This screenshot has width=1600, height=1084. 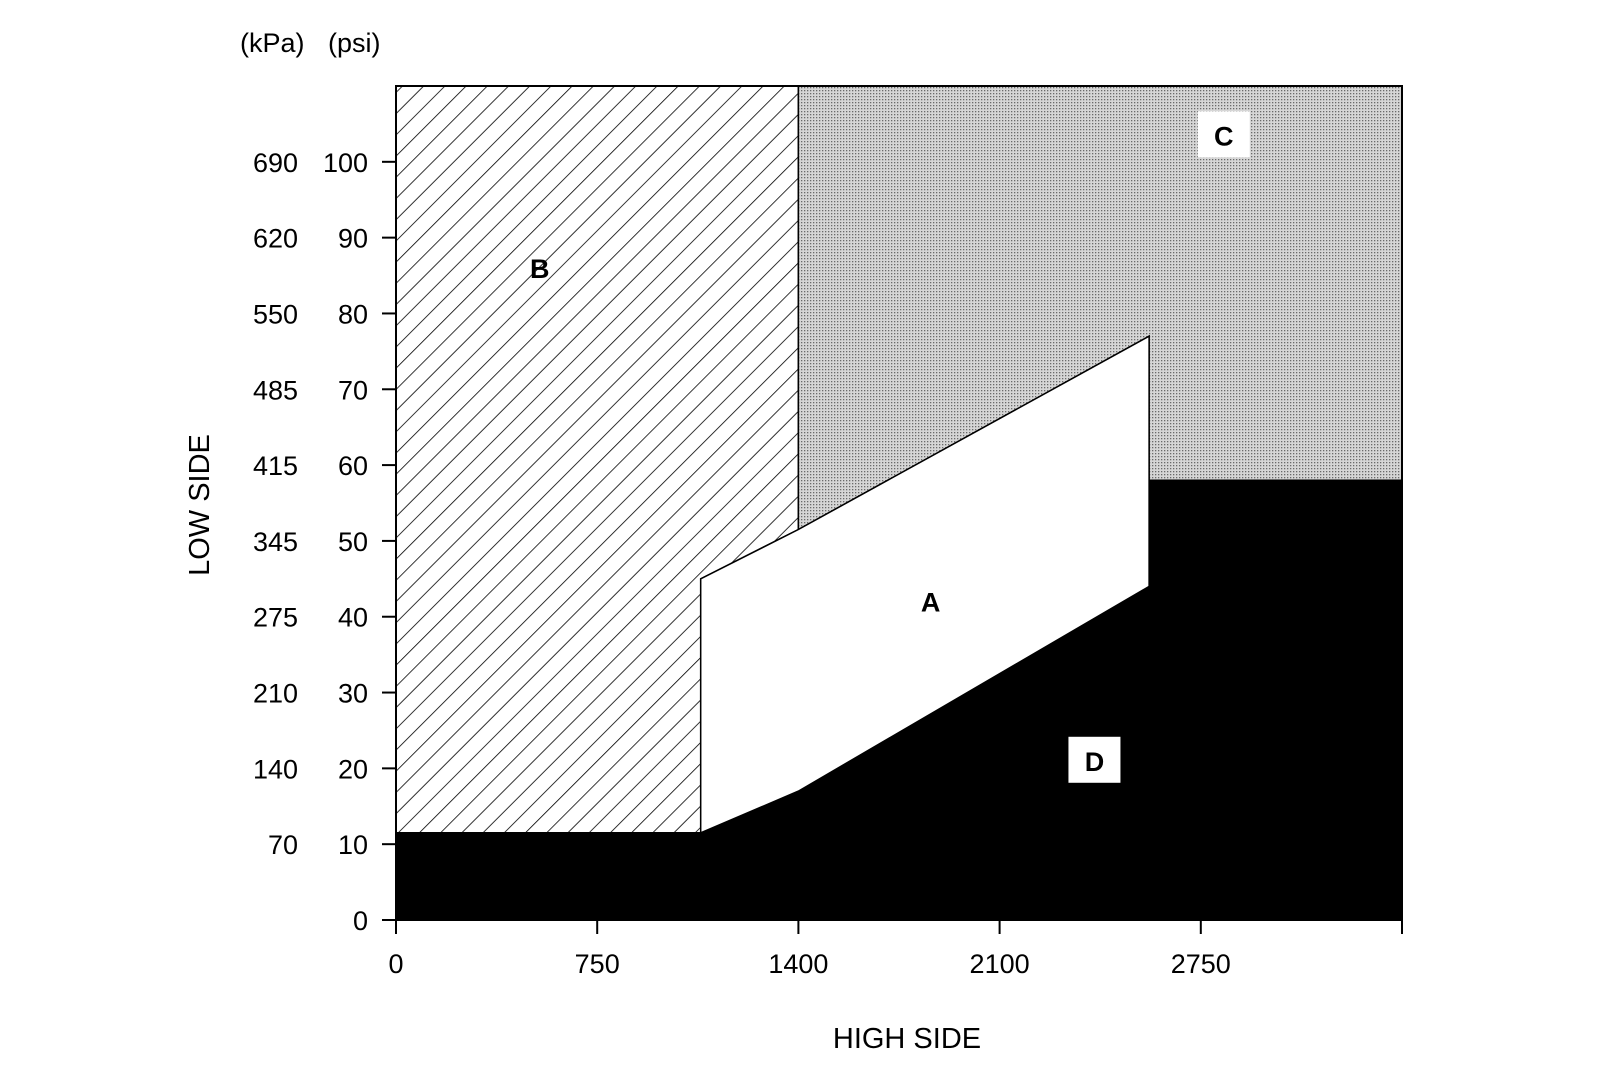 What do you see at coordinates (895, 949) in the screenshot?
I see `x-axis: 0 750 1400 2100 2750` at bounding box center [895, 949].